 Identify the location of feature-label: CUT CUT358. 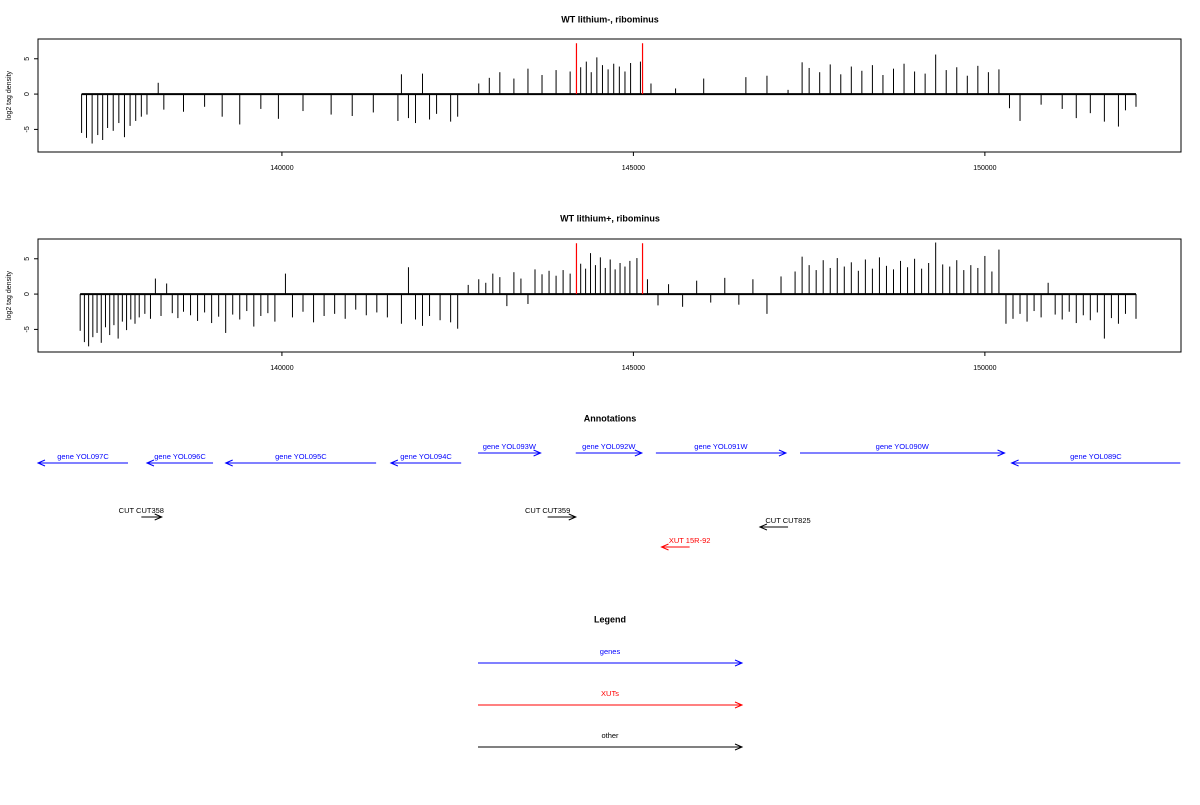
(141, 510).